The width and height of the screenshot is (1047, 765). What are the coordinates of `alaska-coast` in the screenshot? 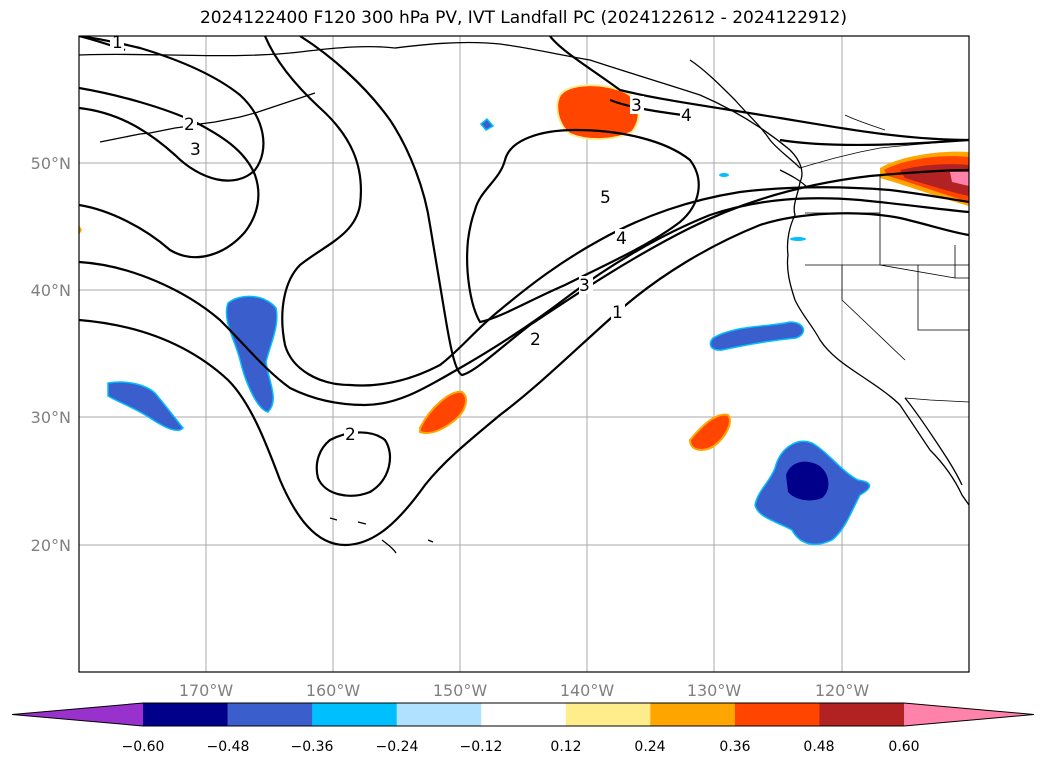 It's located at (441, 112).